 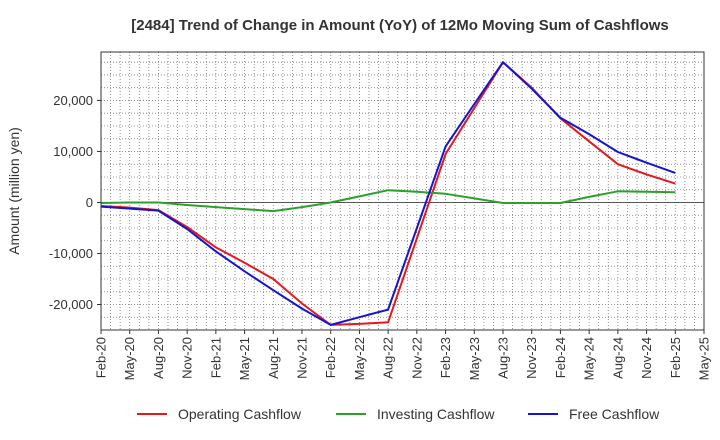 What do you see at coordinates (71, 253) in the screenshot?
I see `y-tick-label: -10,000` at bounding box center [71, 253].